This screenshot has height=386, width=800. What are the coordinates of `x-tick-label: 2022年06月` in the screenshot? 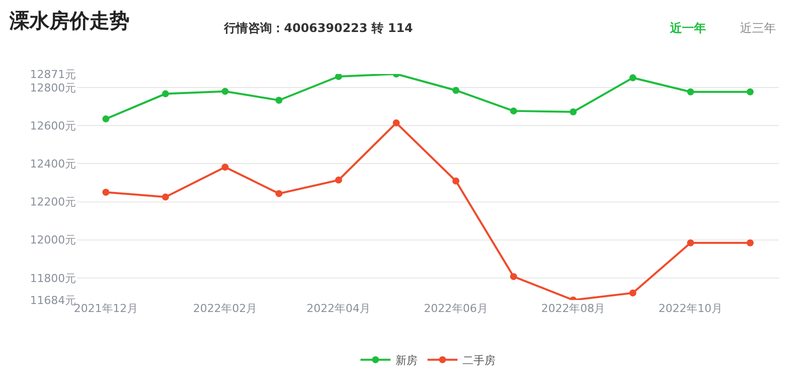 It's located at (456, 308).